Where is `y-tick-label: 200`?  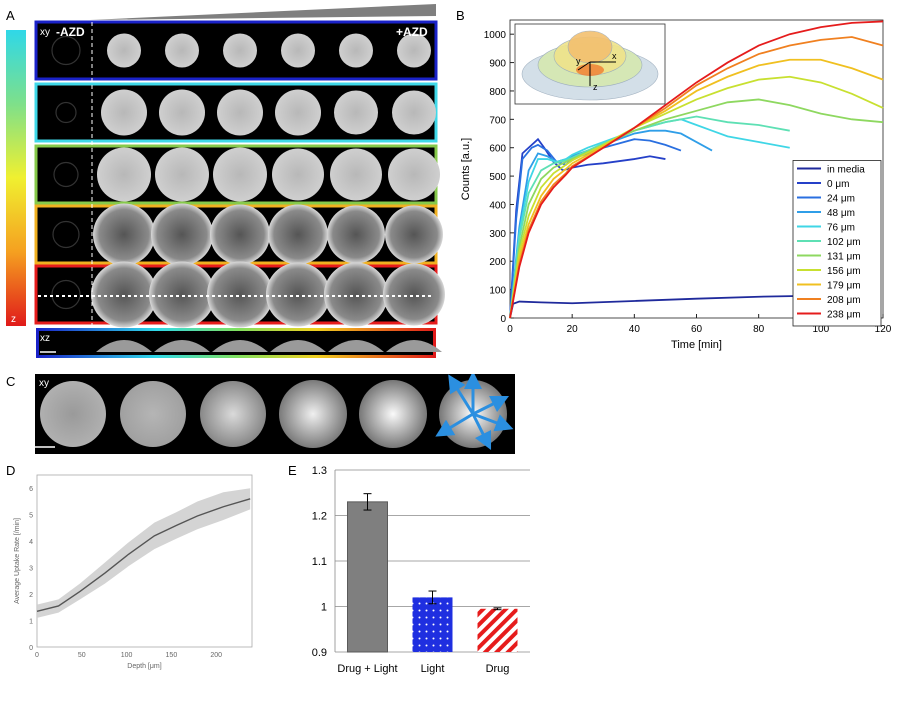 y-tick-label: 200 is located at coordinates (497, 262).